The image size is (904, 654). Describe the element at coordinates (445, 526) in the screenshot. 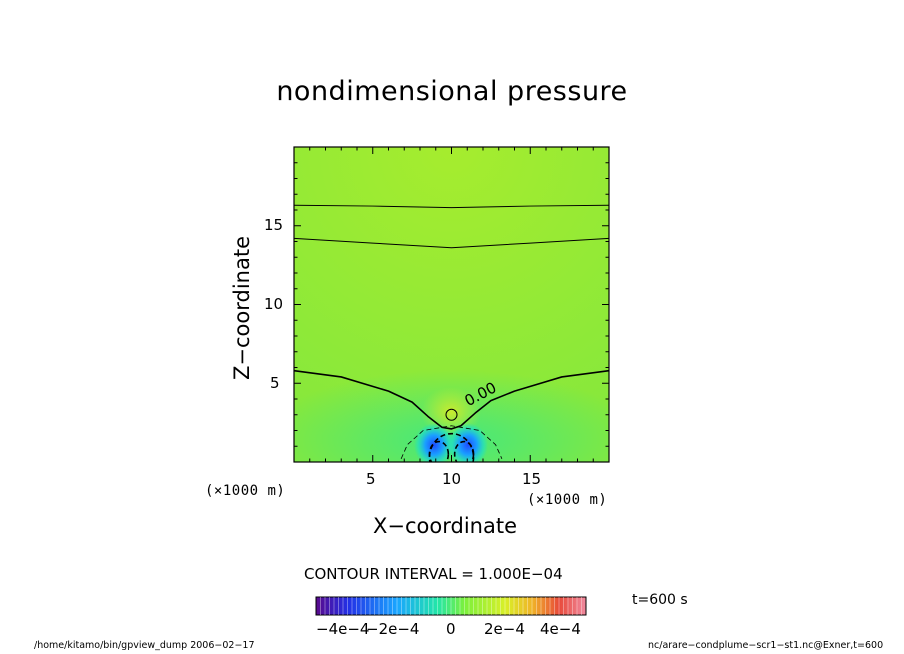

I see `x-axis-label: X−coordinate` at that location.